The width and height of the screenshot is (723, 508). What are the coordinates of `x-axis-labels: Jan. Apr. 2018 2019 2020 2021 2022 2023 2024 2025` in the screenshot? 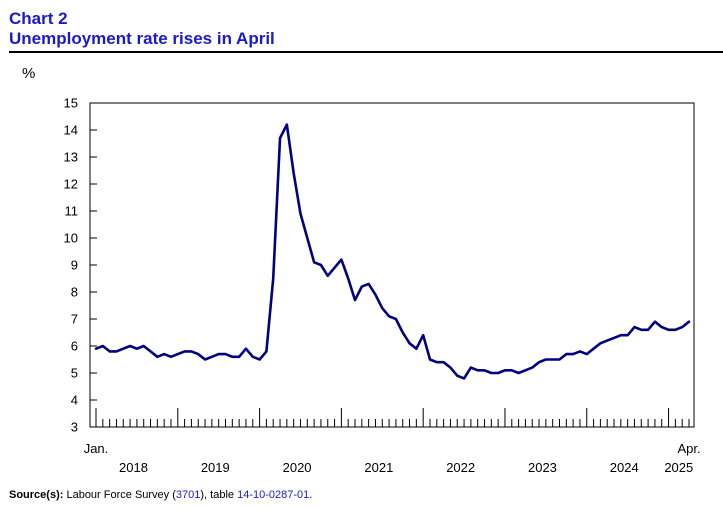 It's located at (392, 458).